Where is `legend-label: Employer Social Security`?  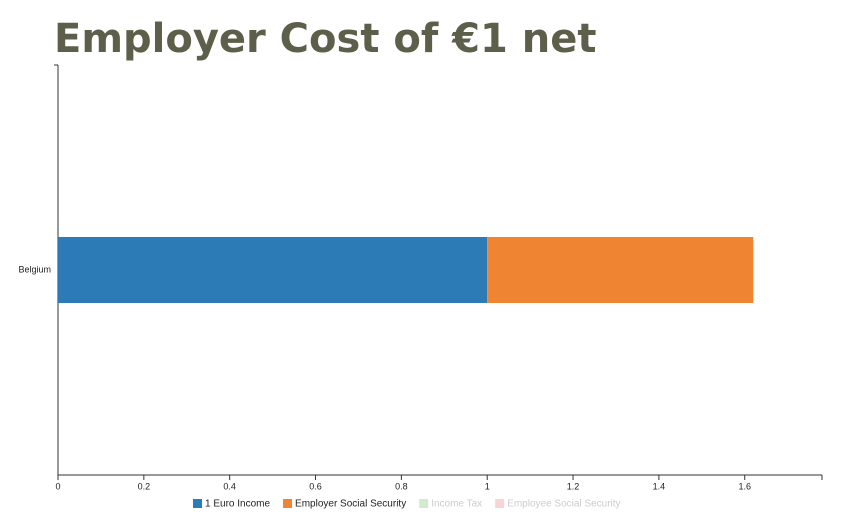 legend-label: Employer Social Security is located at coordinates (350, 504).